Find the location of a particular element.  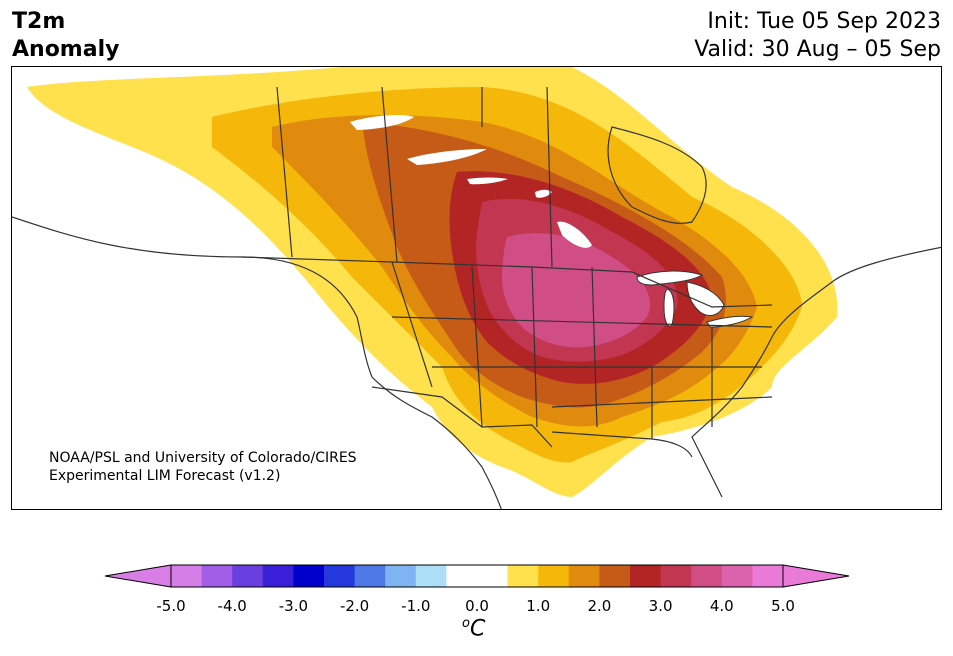

hudson-bay-coast is located at coordinates (657, 175).